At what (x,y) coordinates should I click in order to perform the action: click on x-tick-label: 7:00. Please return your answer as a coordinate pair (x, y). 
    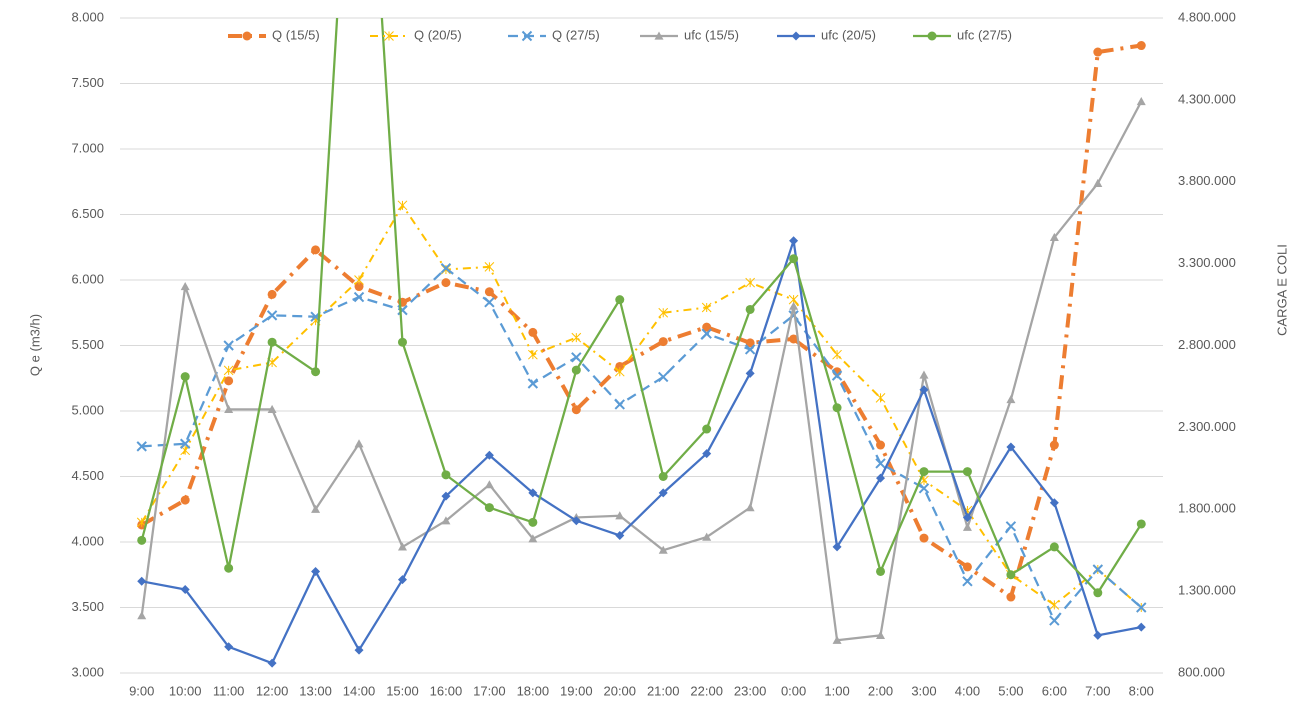
    Looking at the image, I should click on (1097, 690).